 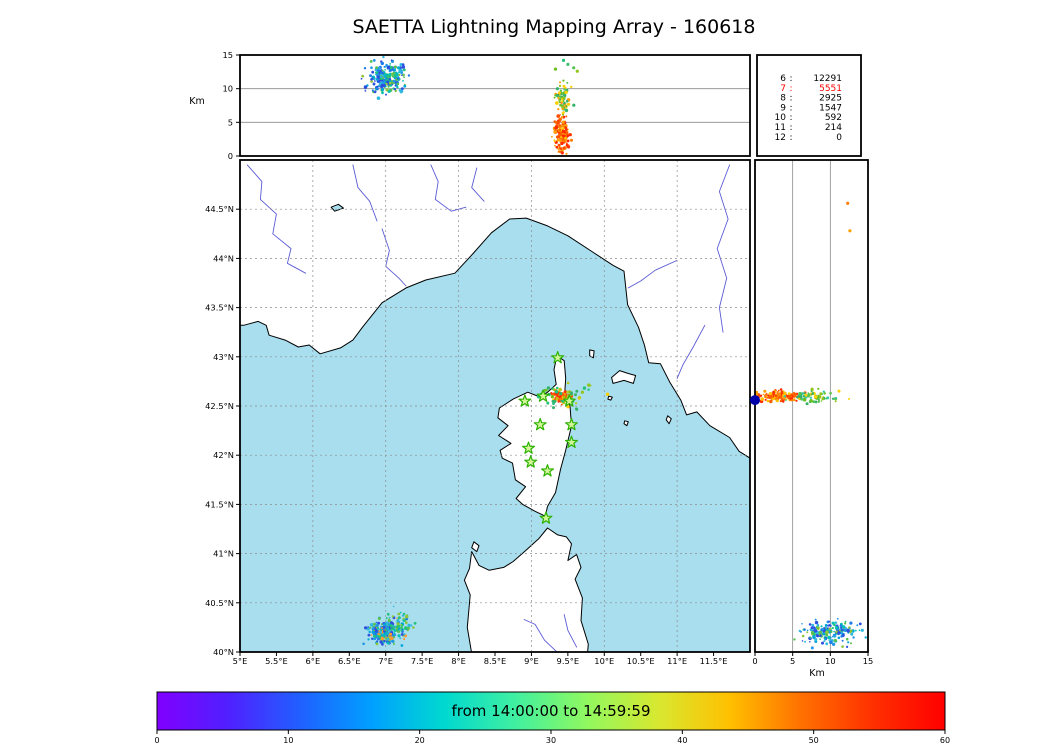 What do you see at coordinates (781, 118) in the screenshot?
I see `stats-station-number: 10` at bounding box center [781, 118].